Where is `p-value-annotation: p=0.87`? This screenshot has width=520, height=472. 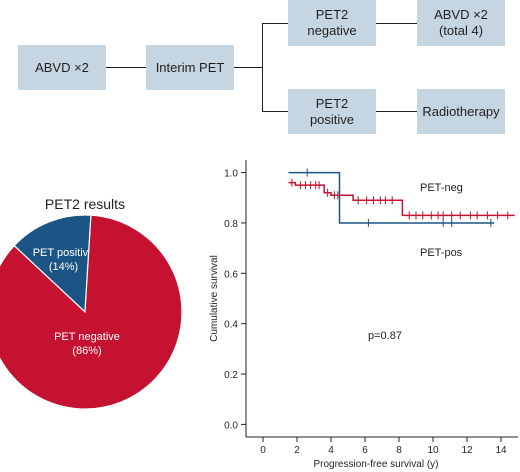
p-value-annotation: p=0.87 is located at coordinates (385, 336).